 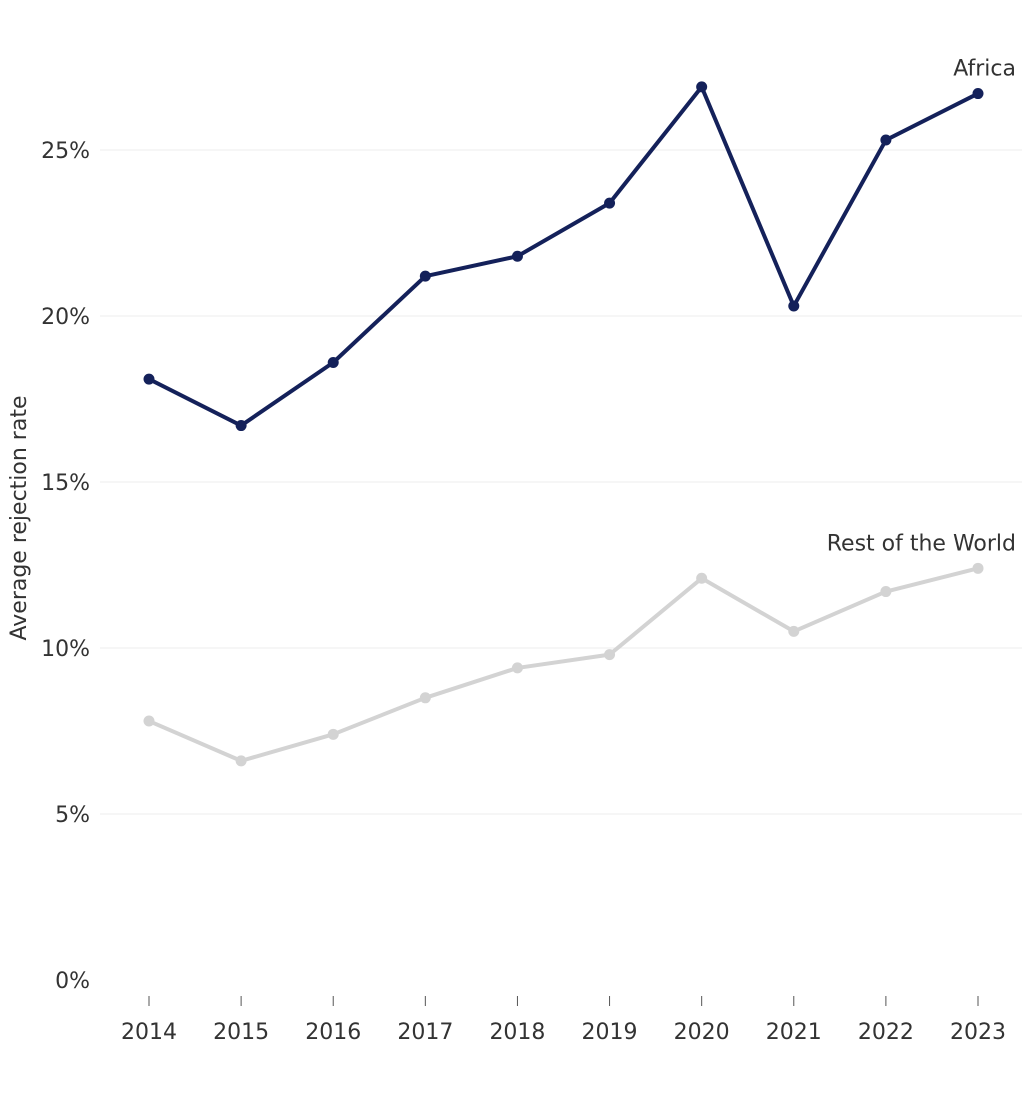 What do you see at coordinates (978, 1032) in the screenshot?
I see `x-tick-label: 2023` at bounding box center [978, 1032].